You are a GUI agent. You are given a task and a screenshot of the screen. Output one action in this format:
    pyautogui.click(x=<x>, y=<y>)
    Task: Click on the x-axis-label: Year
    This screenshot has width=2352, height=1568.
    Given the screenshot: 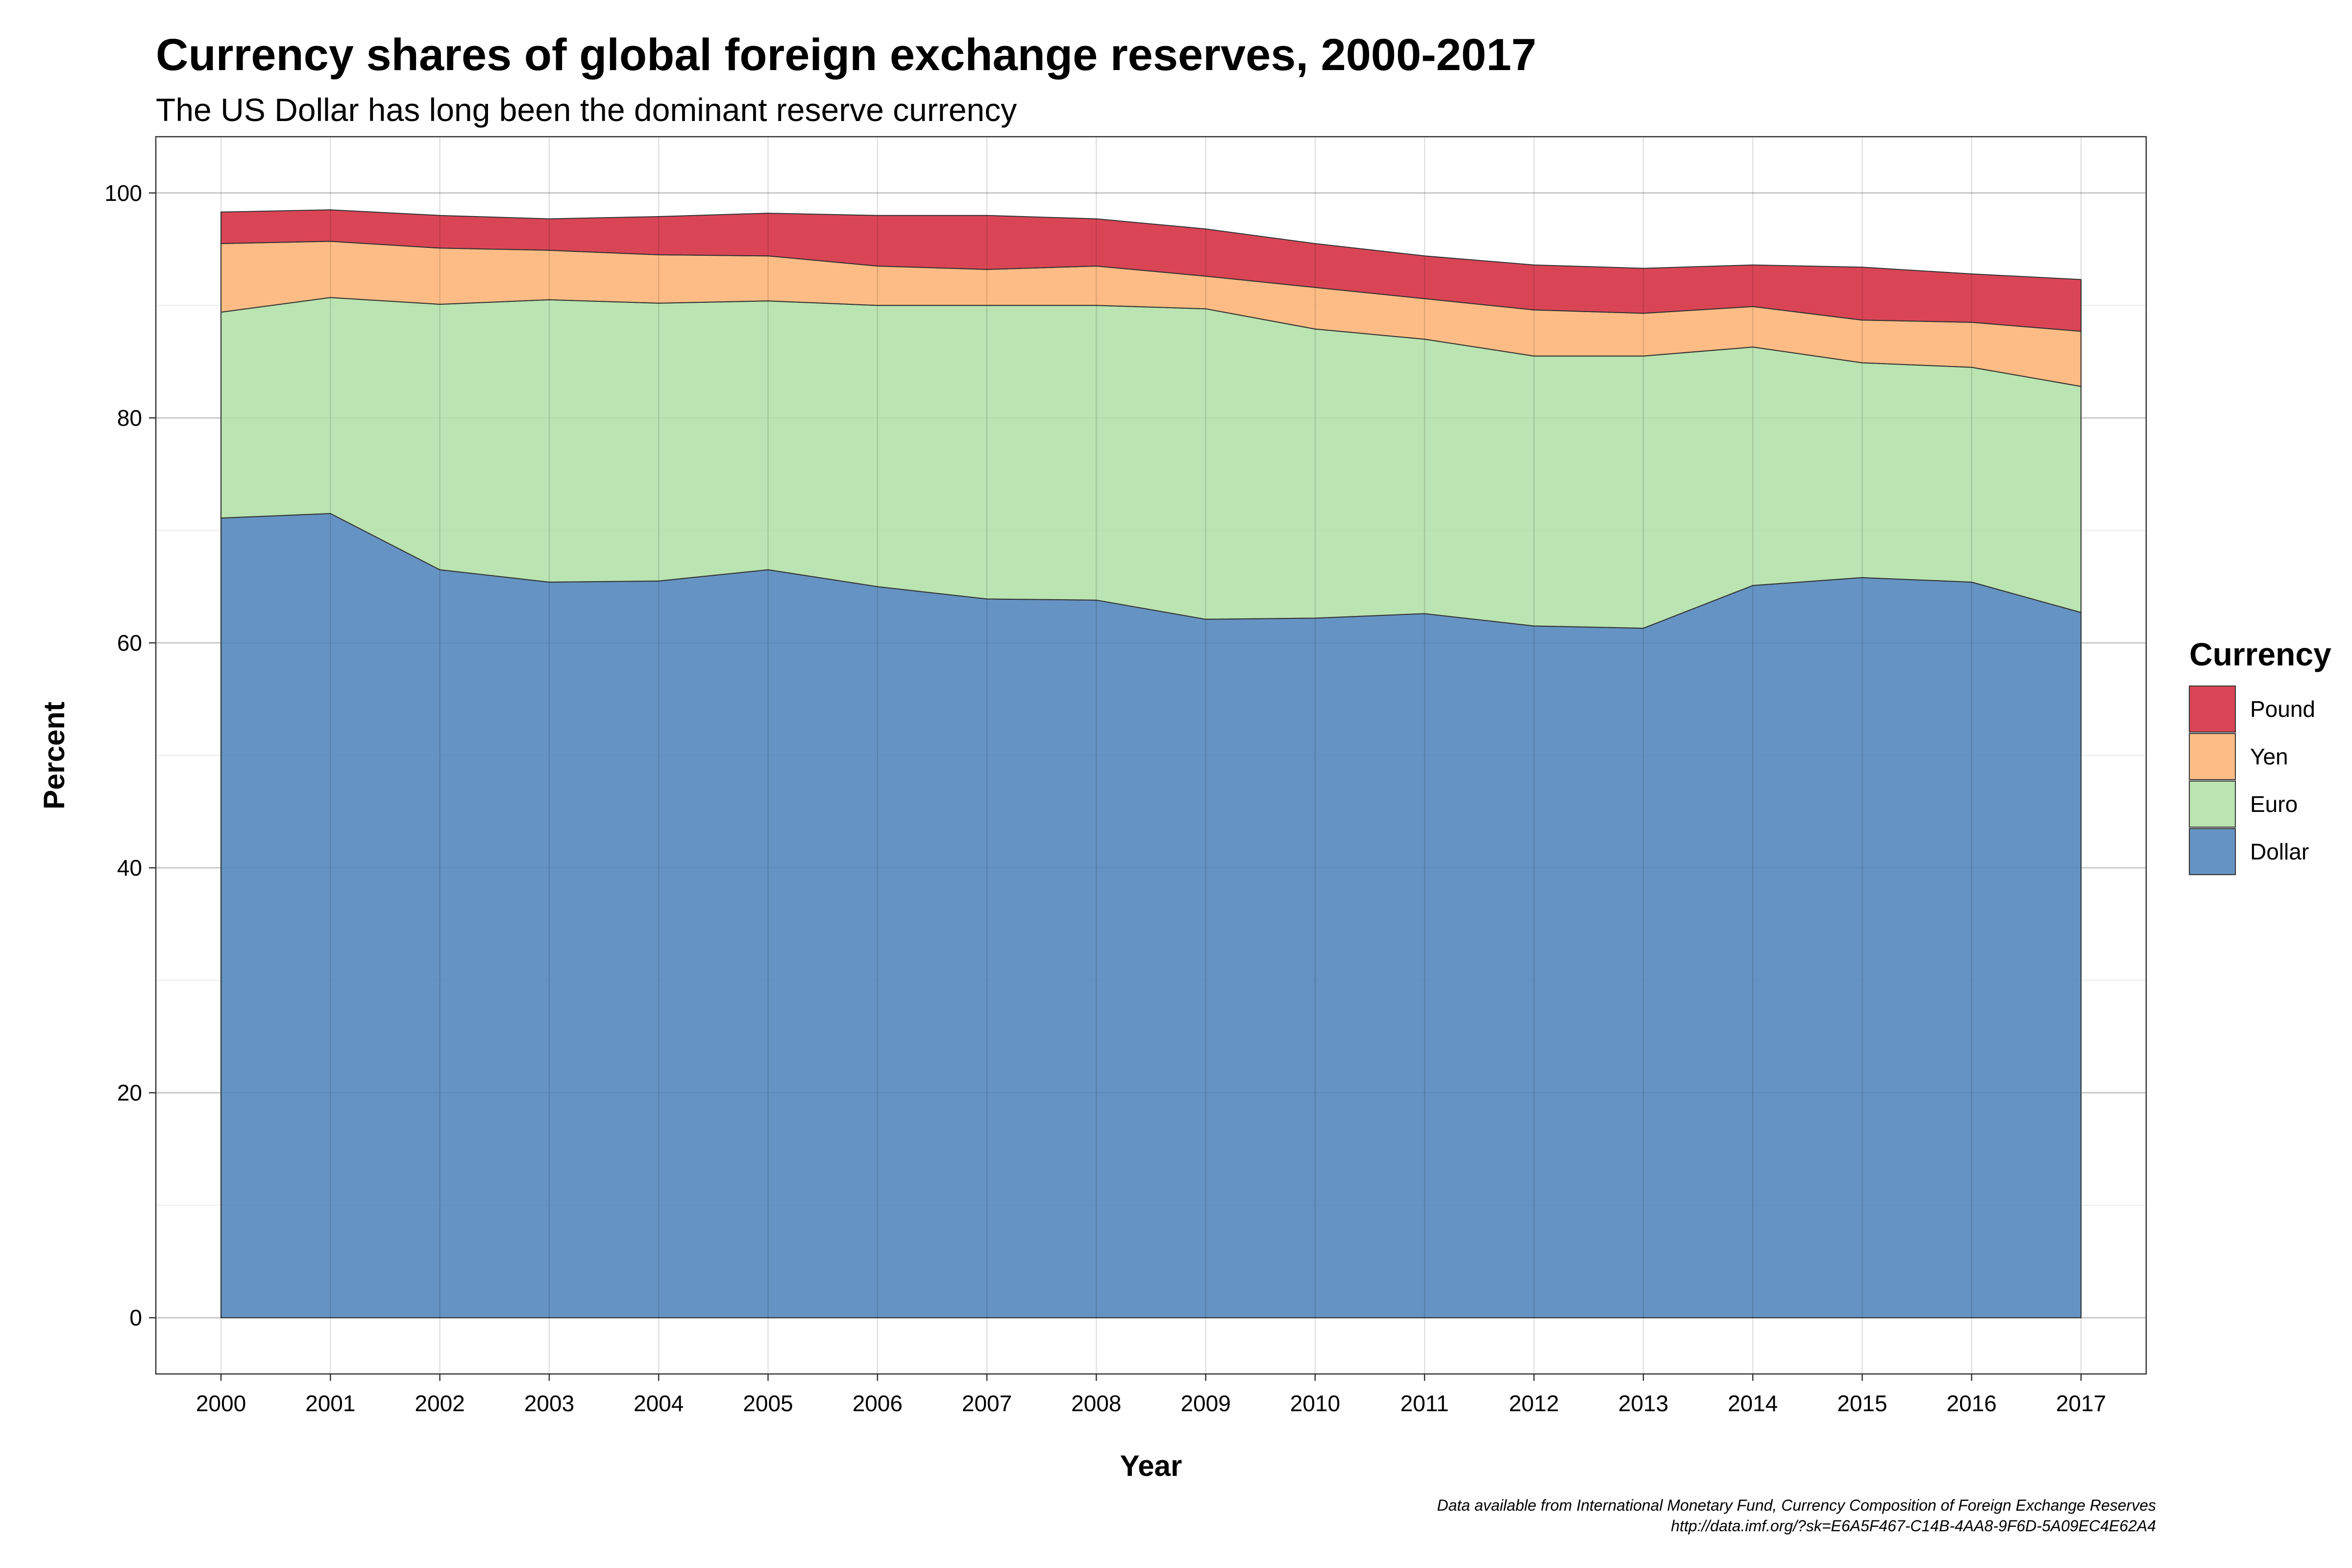 What is the action you would take?
    pyautogui.click(x=1151, y=1465)
    